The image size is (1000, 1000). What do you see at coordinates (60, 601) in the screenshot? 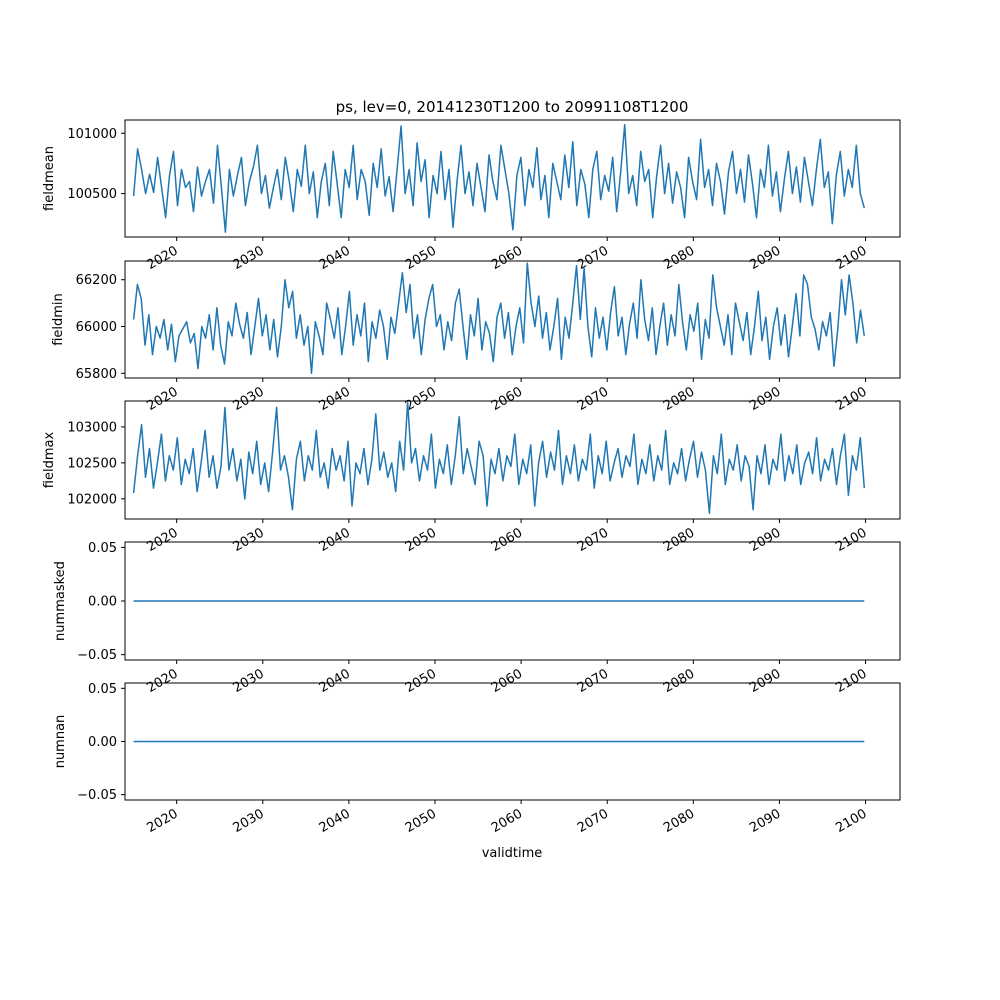
I see `y-axis-label: nummasked` at bounding box center [60, 601].